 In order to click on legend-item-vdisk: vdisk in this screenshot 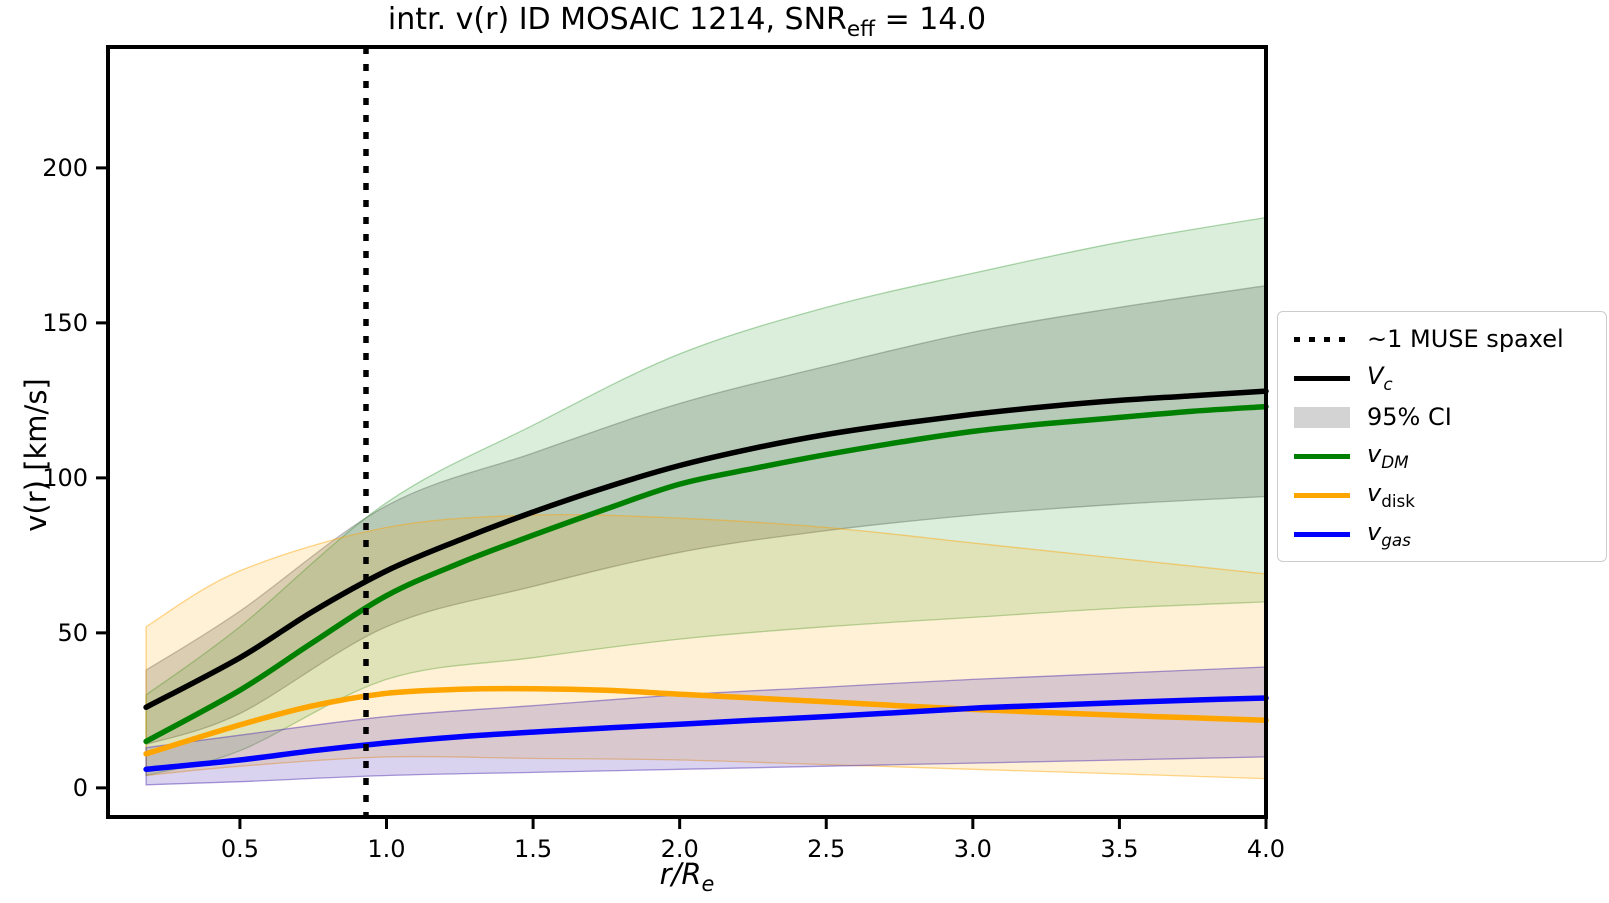, I will do `click(1442, 495)`.